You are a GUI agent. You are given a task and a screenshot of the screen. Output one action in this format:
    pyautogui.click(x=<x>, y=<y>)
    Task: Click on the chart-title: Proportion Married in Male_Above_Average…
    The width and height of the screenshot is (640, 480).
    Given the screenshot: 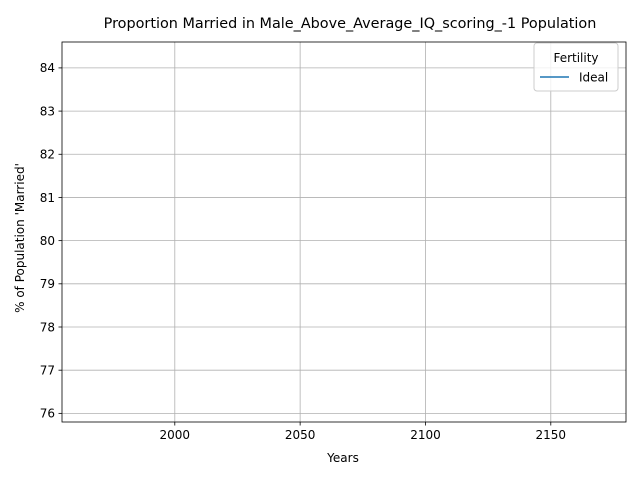 What is the action you would take?
    pyautogui.click(x=350, y=24)
    